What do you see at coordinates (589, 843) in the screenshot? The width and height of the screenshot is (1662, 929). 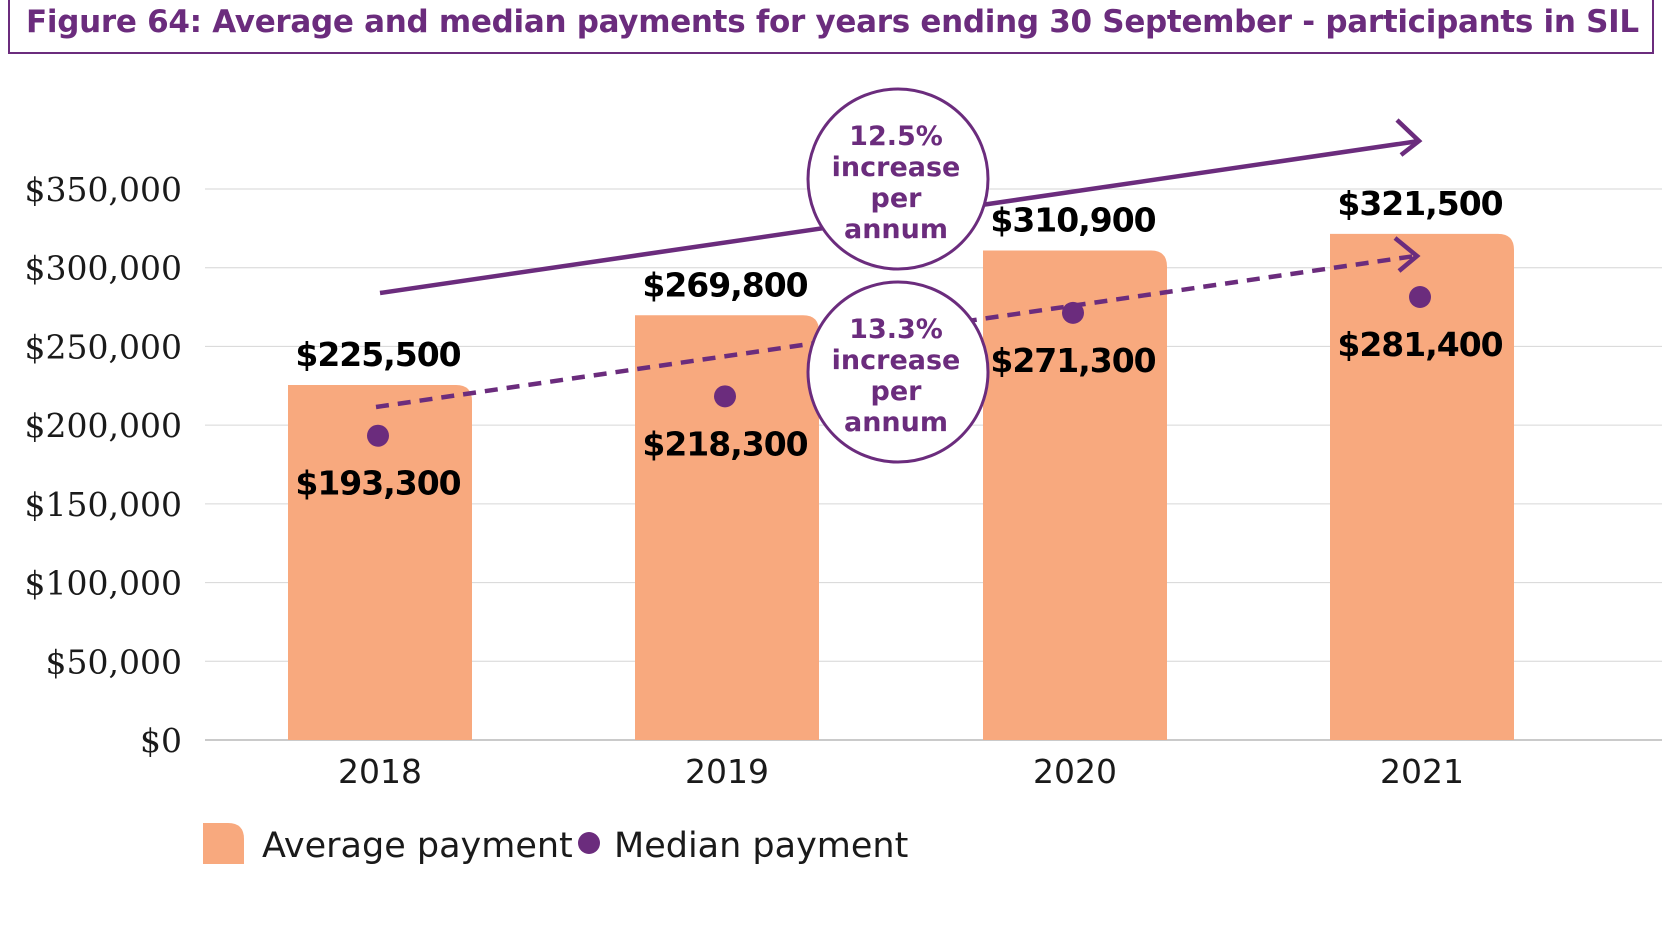 I see `legend-marker-median` at bounding box center [589, 843].